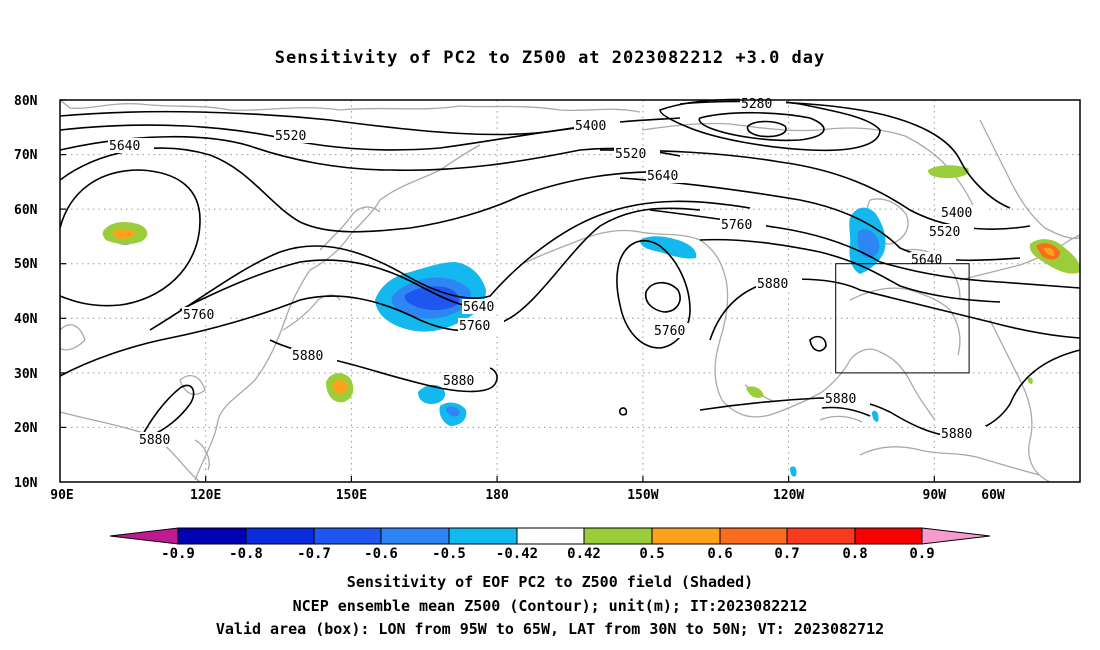 The width and height of the screenshot is (1100, 650). I want to click on colorbar-label: 0.42, so click(584, 554).